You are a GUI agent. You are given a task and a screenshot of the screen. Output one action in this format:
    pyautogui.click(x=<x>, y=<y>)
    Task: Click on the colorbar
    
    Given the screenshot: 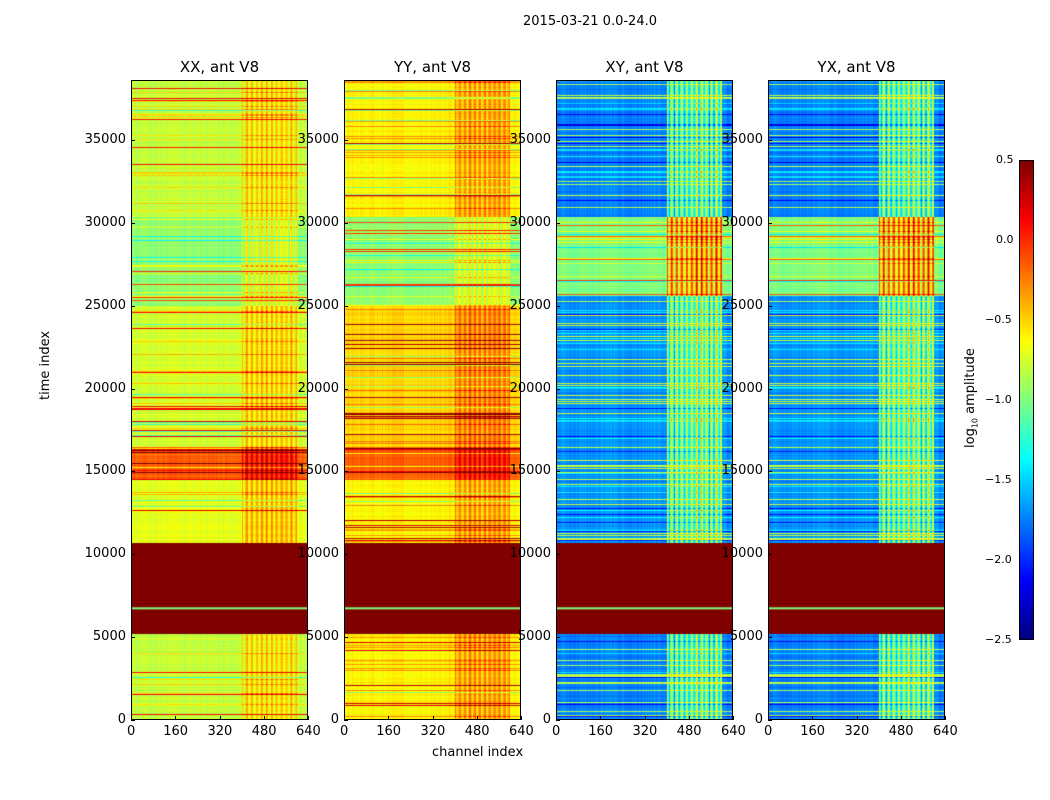 What is the action you would take?
    pyautogui.click(x=1026, y=400)
    